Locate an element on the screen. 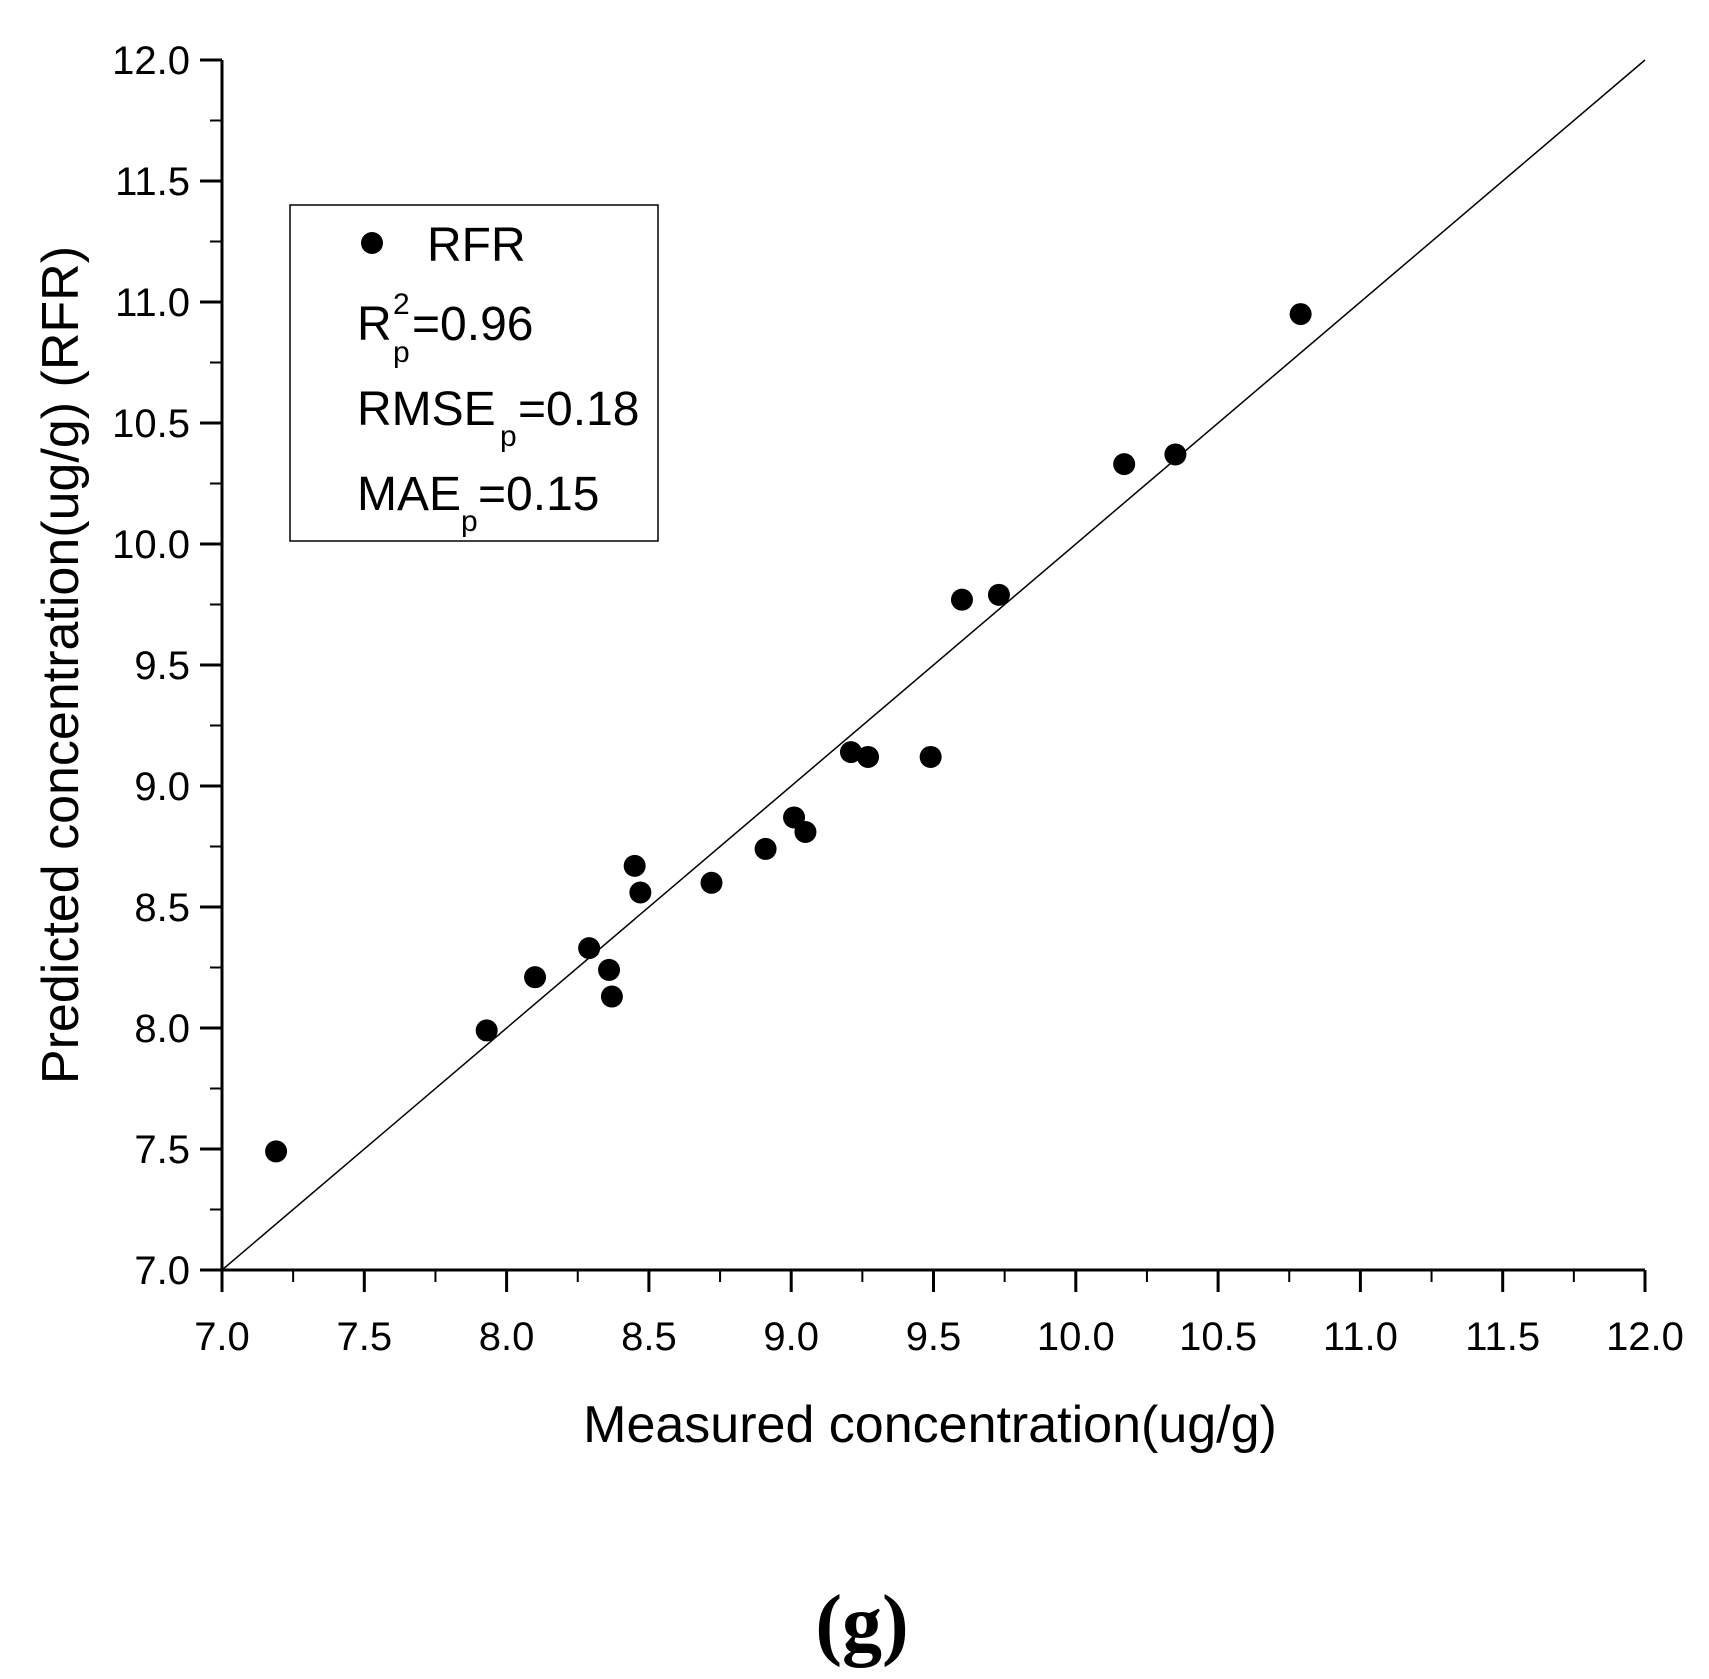 Image resolution: width=1709 pixels, height=1679 pixels. y-axis-ticks: 7.0 7.5 8.0 8.5 9.0 9.5 10.0 10.5 11.0 11.5 12.0 is located at coordinates (167, 666).